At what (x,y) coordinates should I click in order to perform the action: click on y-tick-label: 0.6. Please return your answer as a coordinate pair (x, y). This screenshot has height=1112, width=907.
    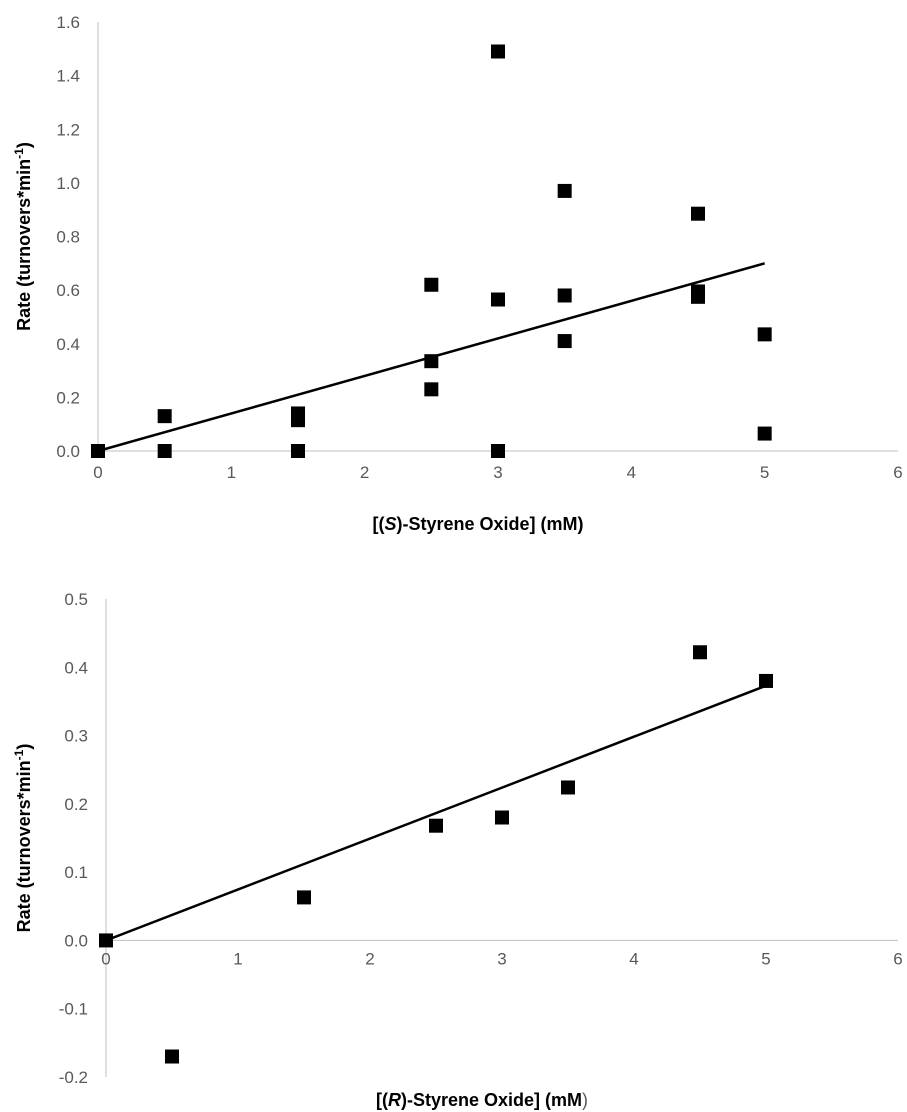
    Looking at the image, I should click on (68, 290).